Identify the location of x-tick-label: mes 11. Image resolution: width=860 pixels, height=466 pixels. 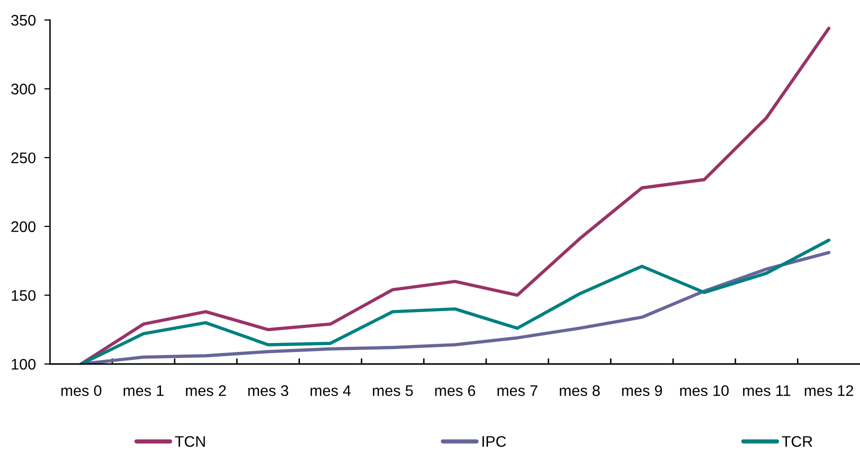
(766, 390).